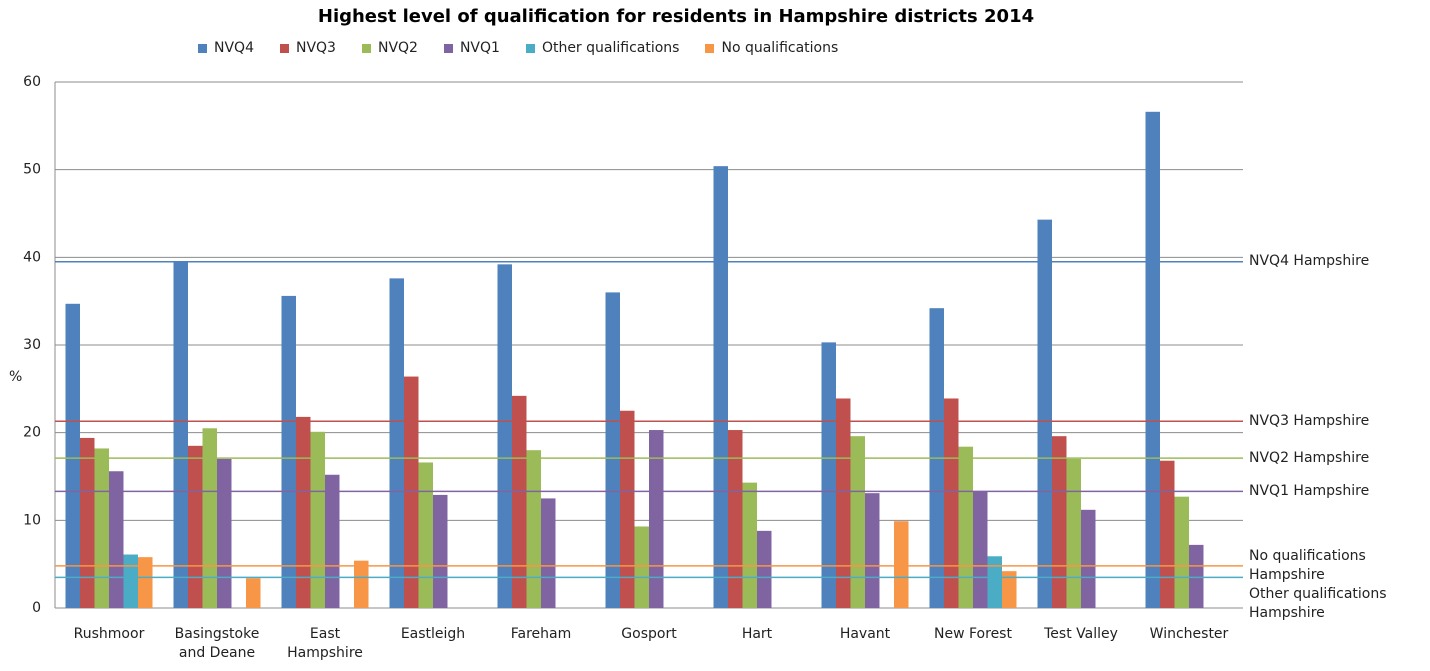 The height and width of the screenshot is (671, 1430). Describe the element at coordinates (36, 608) in the screenshot. I see `y-tick-label: 0` at that location.